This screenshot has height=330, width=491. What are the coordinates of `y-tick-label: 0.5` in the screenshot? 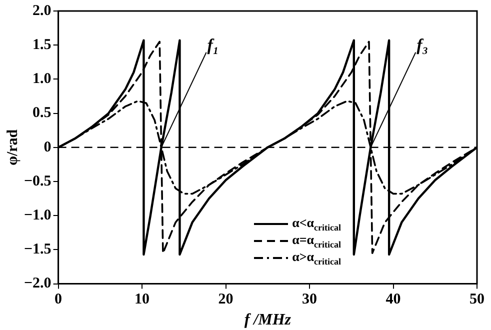 It's located at (42, 113).